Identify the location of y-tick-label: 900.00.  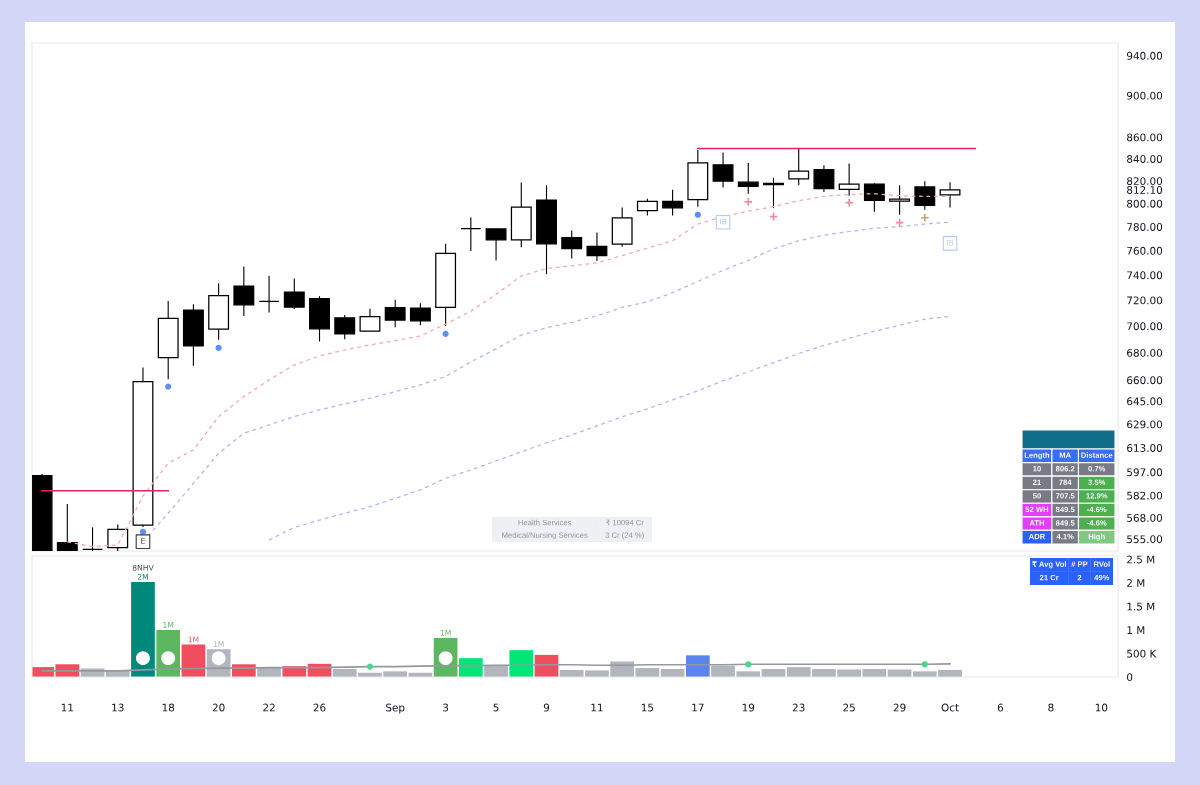
(1144, 95).